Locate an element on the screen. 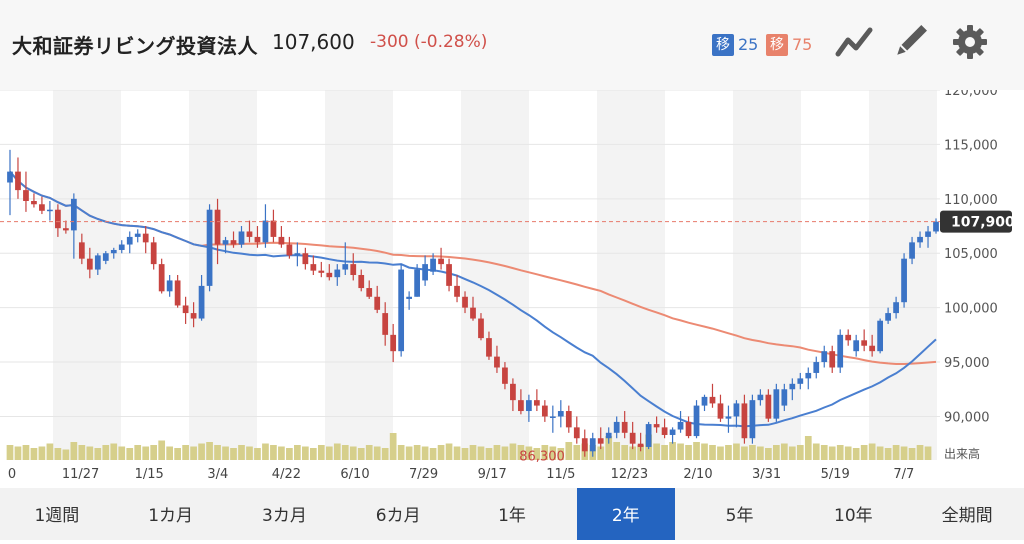 This screenshot has height=544, width=1024. ma-long-badge: 移 is located at coordinates (777, 45).